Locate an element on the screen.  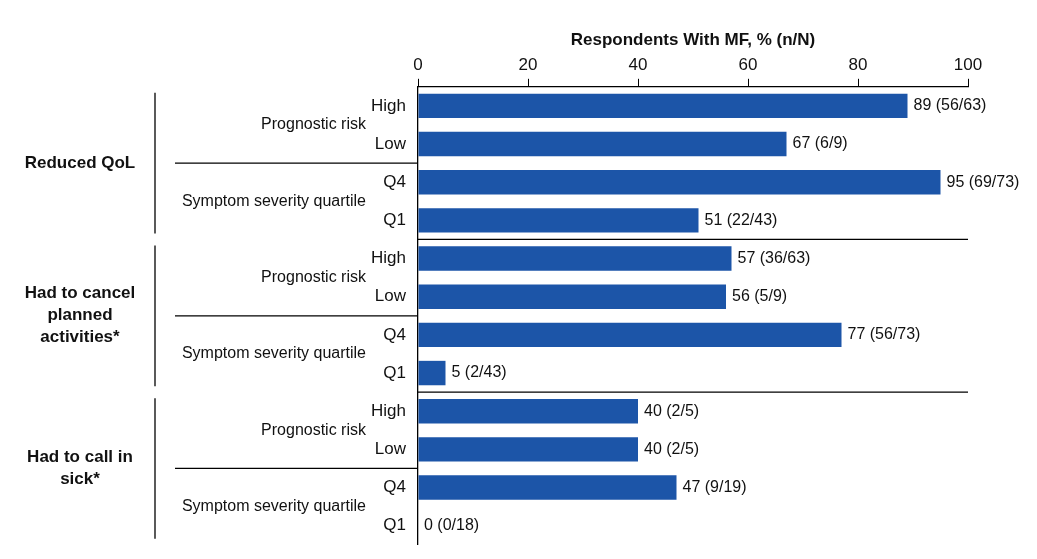
x-tick-label: 20 is located at coordinates (528, 65).